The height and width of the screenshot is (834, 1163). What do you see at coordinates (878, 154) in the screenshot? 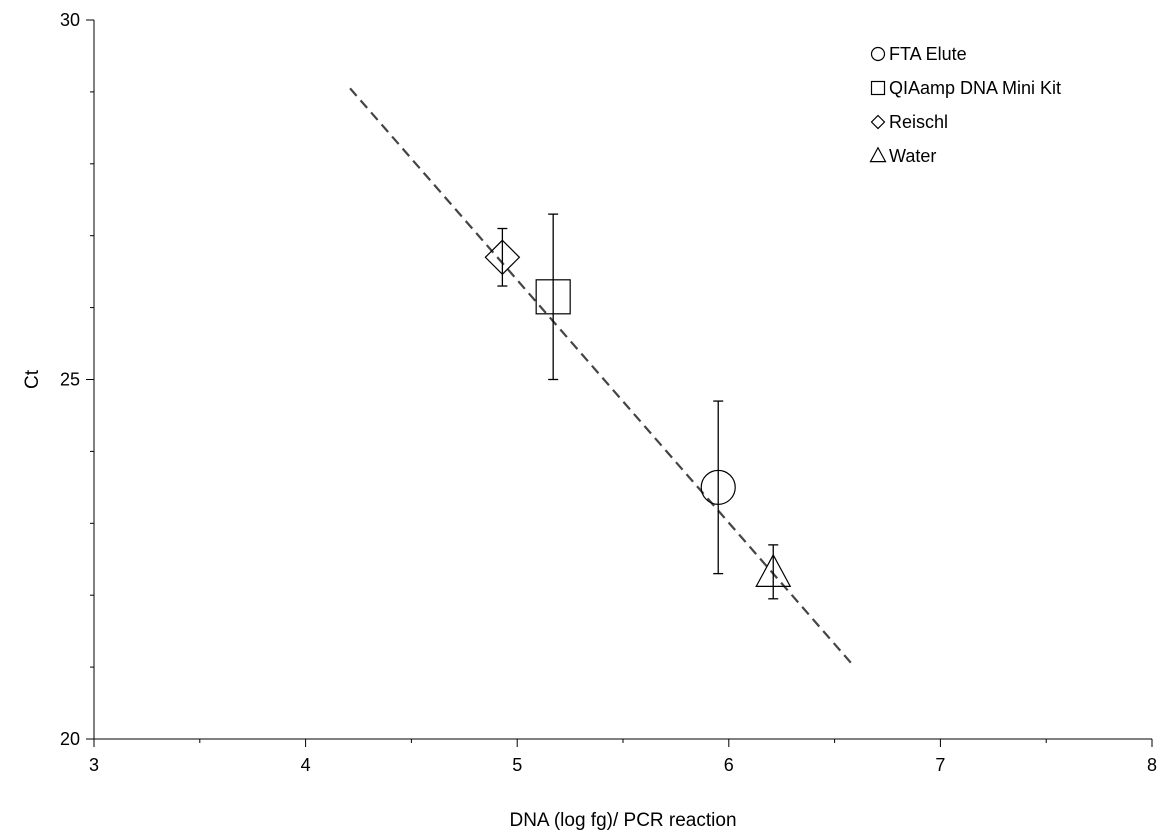
I see `legend-marker-triangle` at bounding box center [878, 154].